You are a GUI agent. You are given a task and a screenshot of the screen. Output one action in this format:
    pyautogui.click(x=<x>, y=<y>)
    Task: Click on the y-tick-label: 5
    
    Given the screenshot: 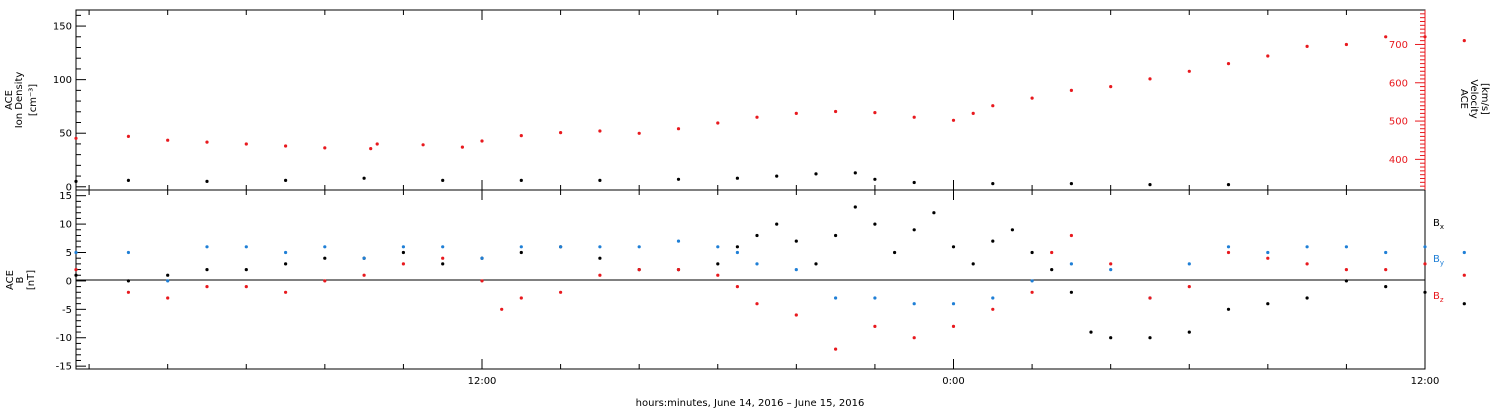 What is the action you would take?
    pyautogui.click(x=69, y=253)
    